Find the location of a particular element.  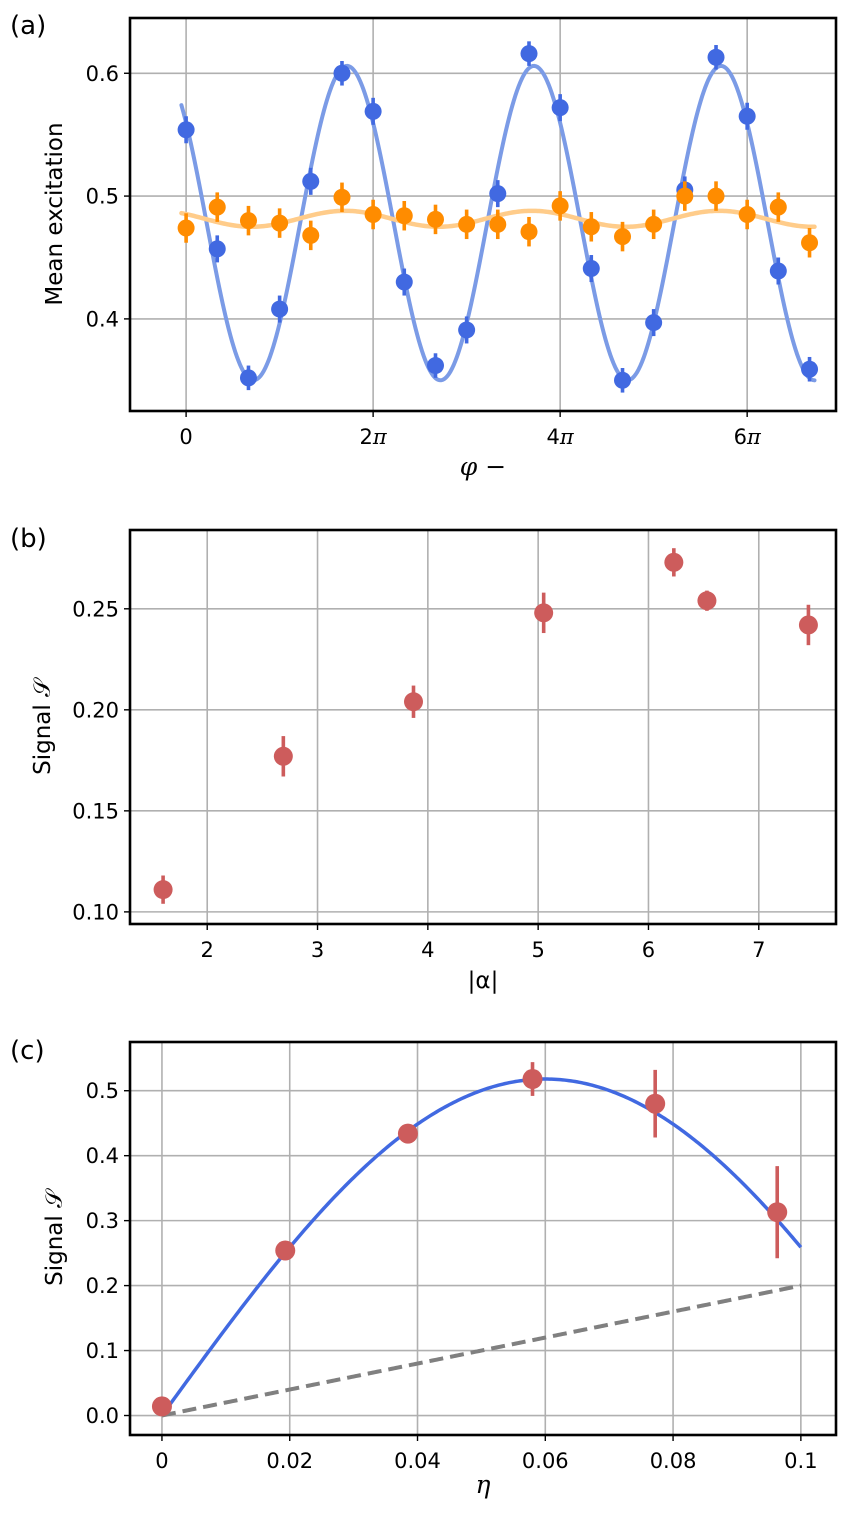

x-tick-label: 3 is located at coordinates (317, 950).